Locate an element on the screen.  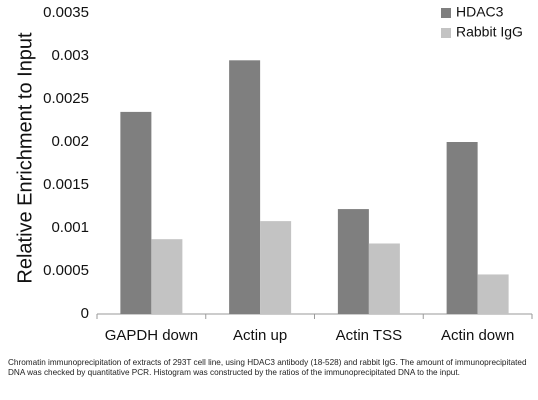
y-tick-label: 0.0005 is located at coordinates (66, 270).